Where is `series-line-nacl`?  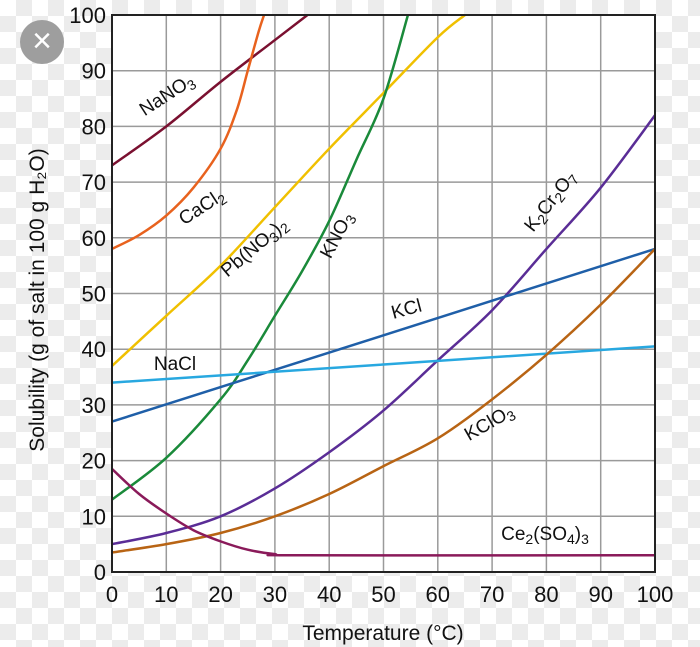
series-line-nacl is located at coordinates (383, 364).